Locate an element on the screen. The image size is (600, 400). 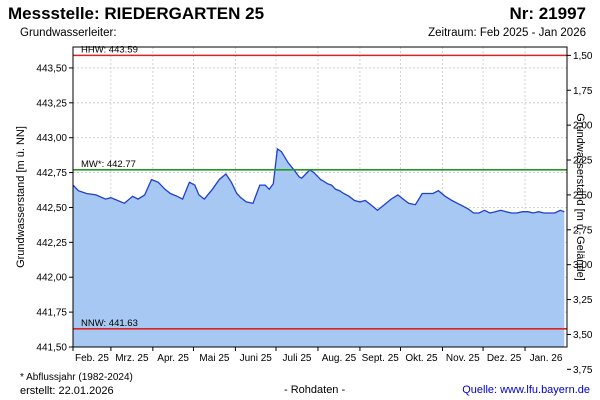
y-tick-label-left: 443,00 is located at coordinates (51, 138).